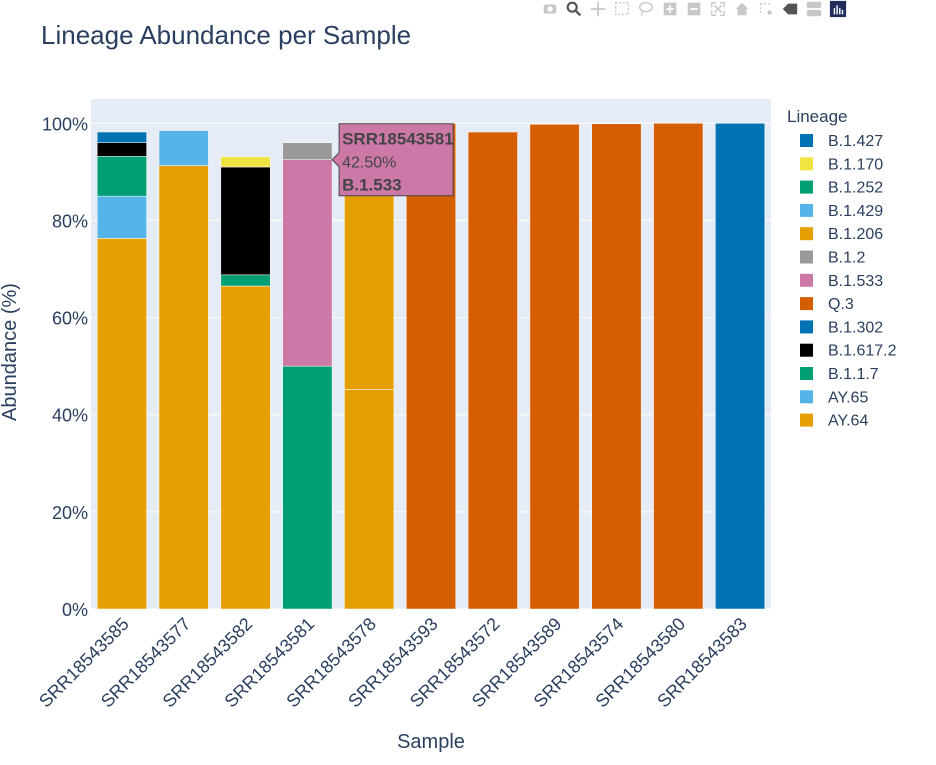  I want to click on legend-item-B-1-1-7: B.1.1.7, so click(839, 374).